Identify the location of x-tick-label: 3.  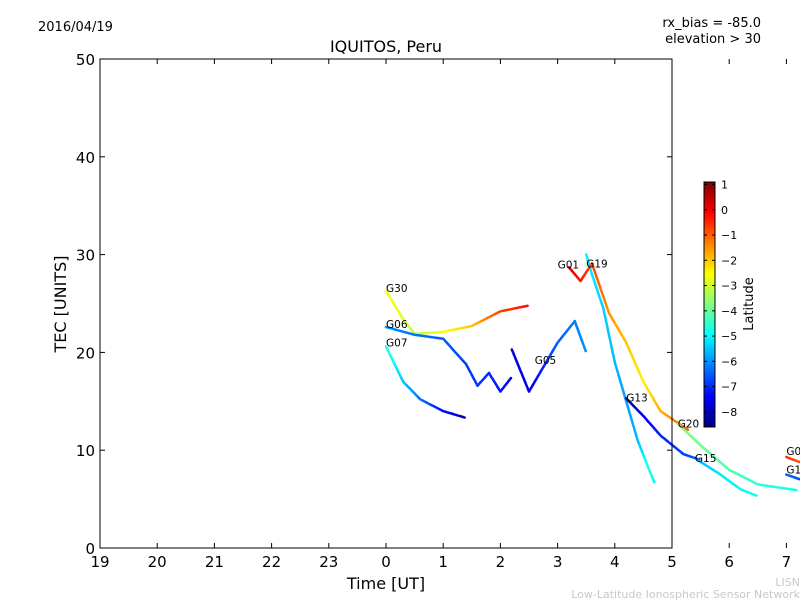
(558, 562).